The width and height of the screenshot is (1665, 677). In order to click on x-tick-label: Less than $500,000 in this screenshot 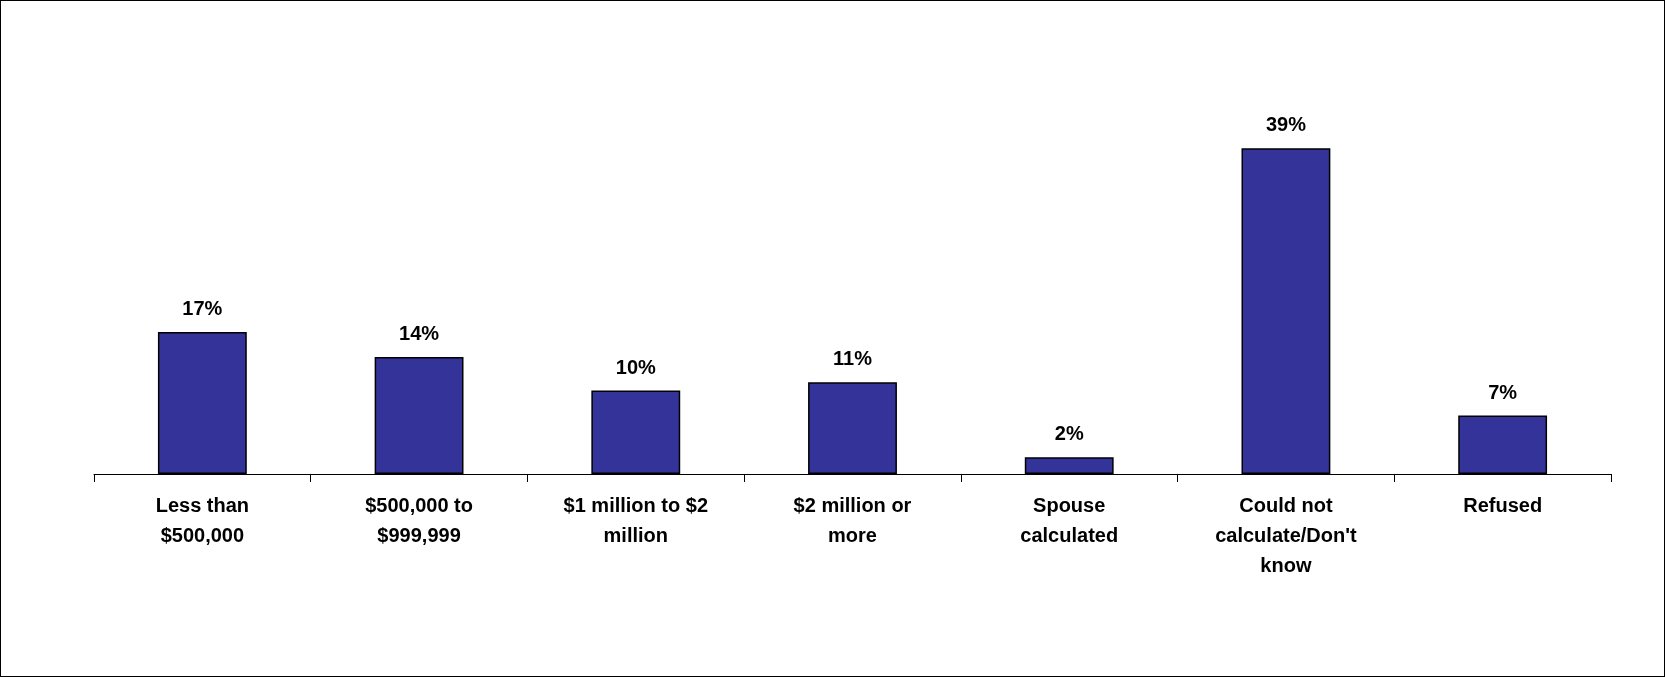, I will do `click(202, 520)`.